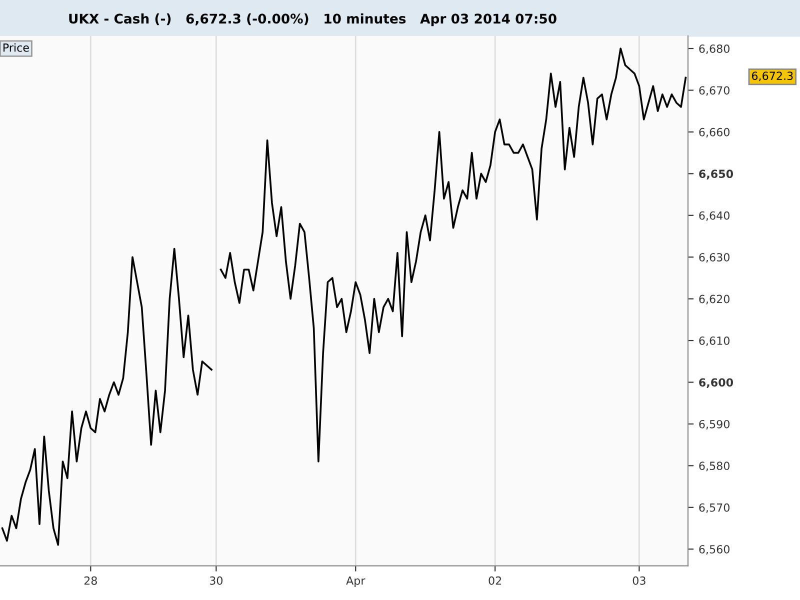 The width and height of the screenshot is (800, 600). I want to click on y-tick-label: 6,600, so click(716, 383).